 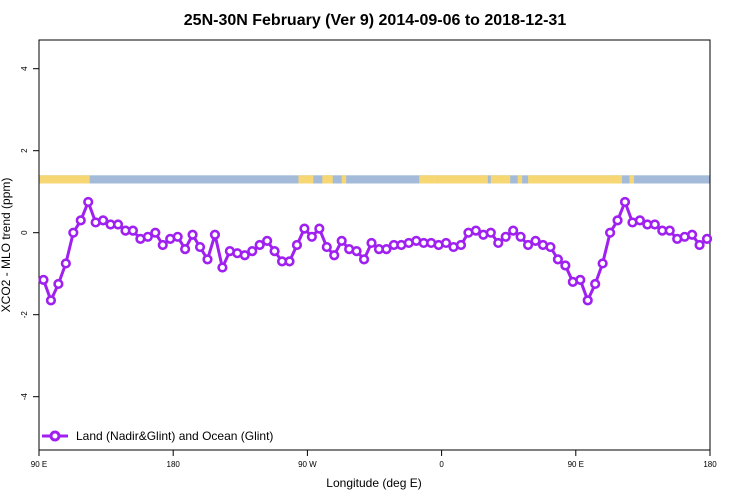 I want to click on y-axis-title: XCO2 - MLO trend (ppm), so click(x=6, y=245).